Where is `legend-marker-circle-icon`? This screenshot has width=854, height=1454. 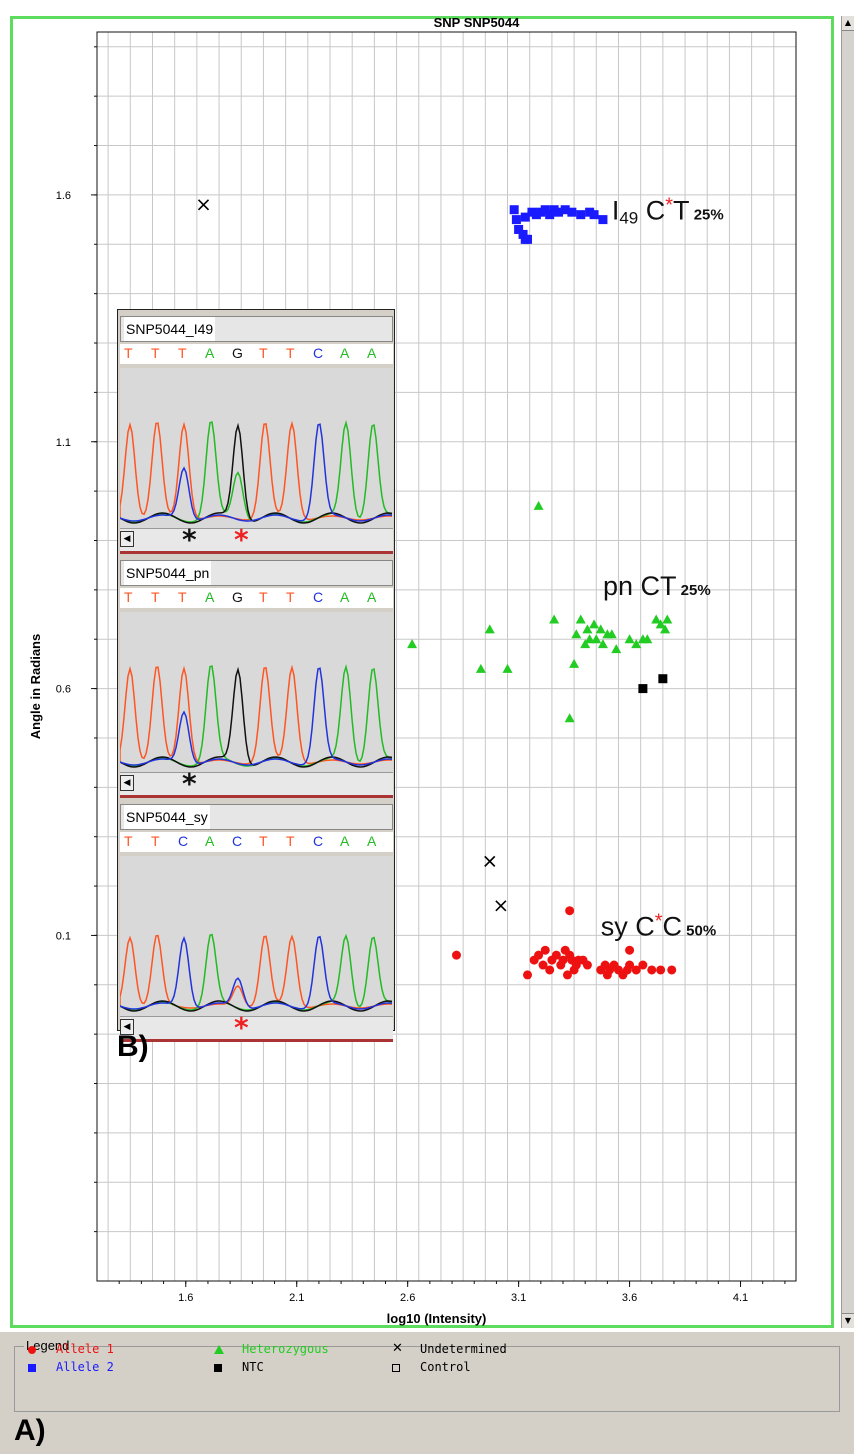
legend-marker-circle-icon is located at coordinates (32, 1350).